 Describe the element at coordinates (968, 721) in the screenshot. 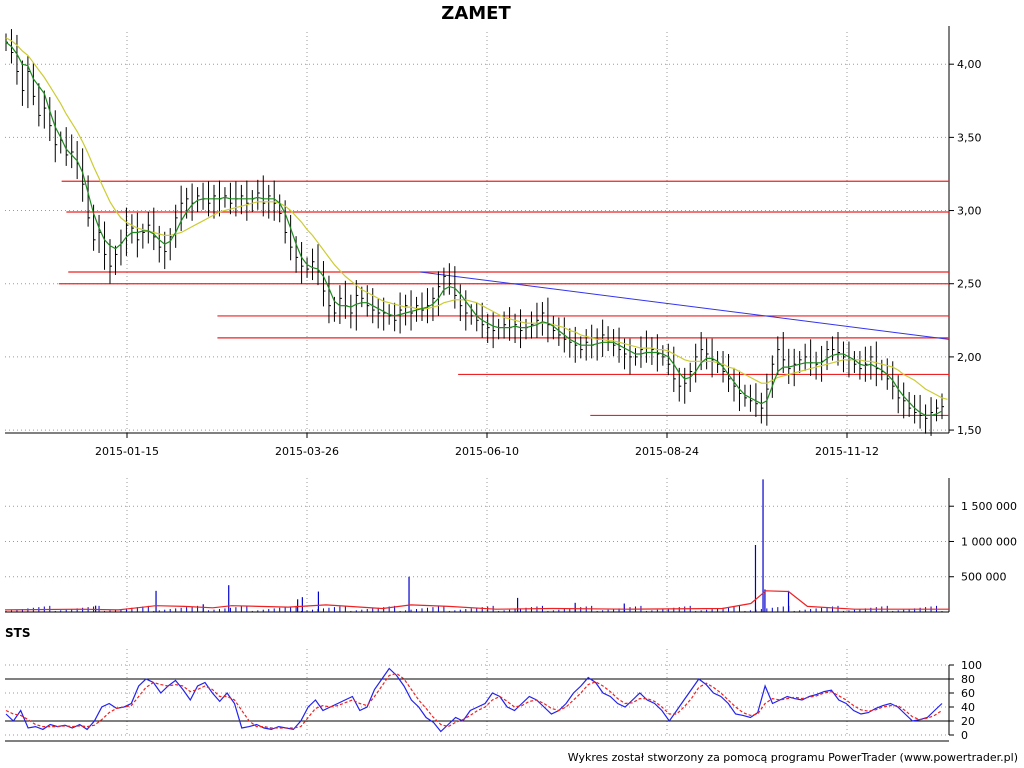

I see `sts-ytick-label: 20` at that location.